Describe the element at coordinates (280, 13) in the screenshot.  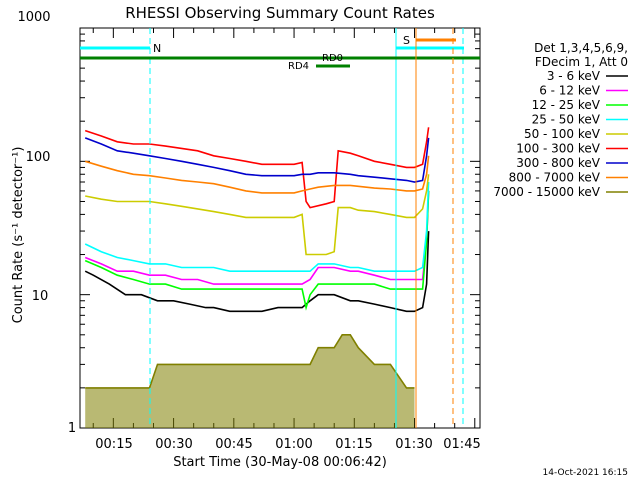
I see `chart-title: RHESSI Observing Summary Count Rates` at that location.